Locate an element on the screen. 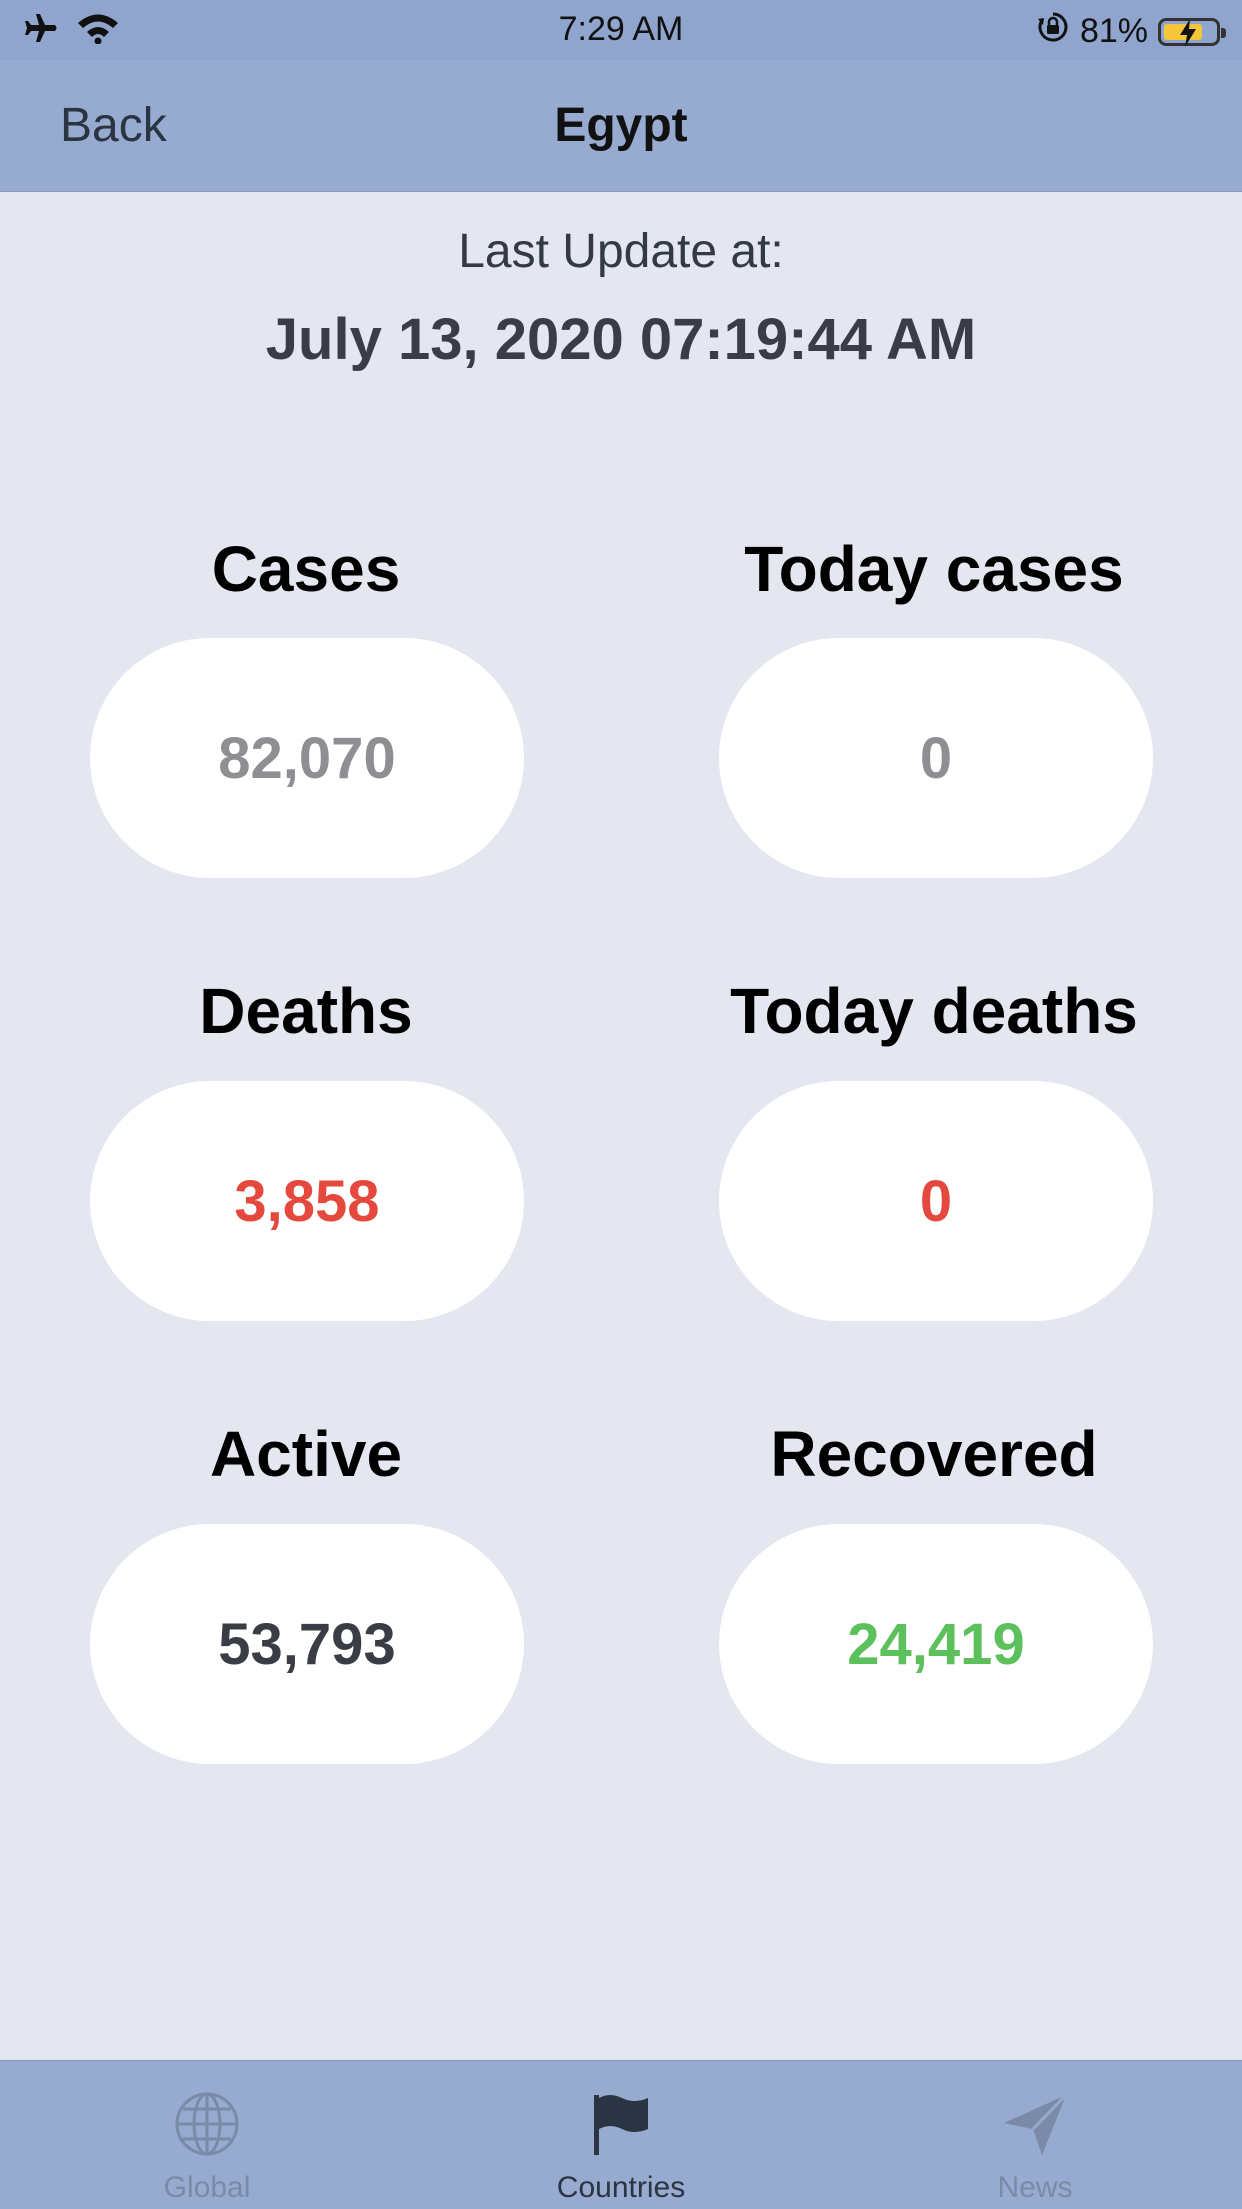 The width and height of the screenshot is (1242, 2209). status-right: 81% is located at coordinates (1131, 31).